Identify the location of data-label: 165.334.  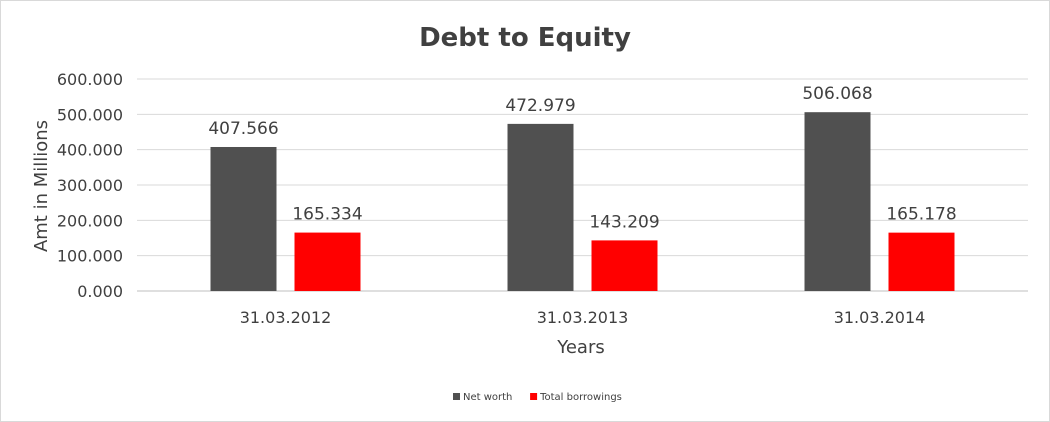
(327, 215).